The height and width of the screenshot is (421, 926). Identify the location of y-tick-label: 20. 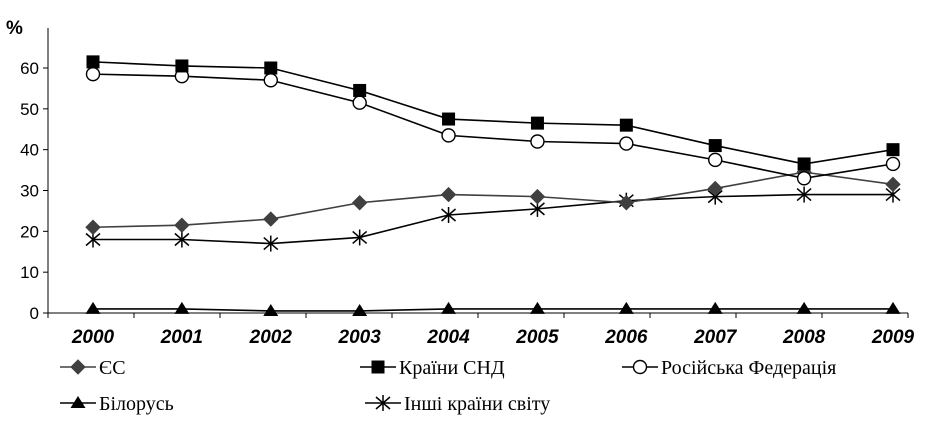
(29, 231).